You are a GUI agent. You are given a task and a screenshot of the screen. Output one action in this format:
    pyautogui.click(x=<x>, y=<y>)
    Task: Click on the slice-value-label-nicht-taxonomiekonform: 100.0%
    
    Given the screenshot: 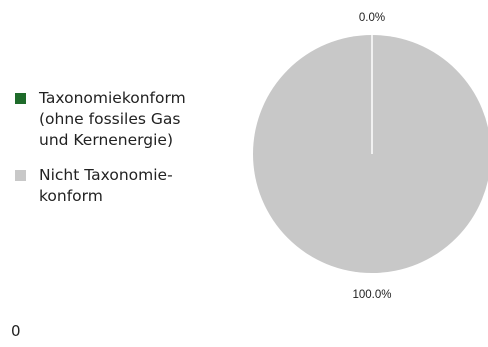 What is the action you would take?
    pyautogui.click(x=371, y=295)
    